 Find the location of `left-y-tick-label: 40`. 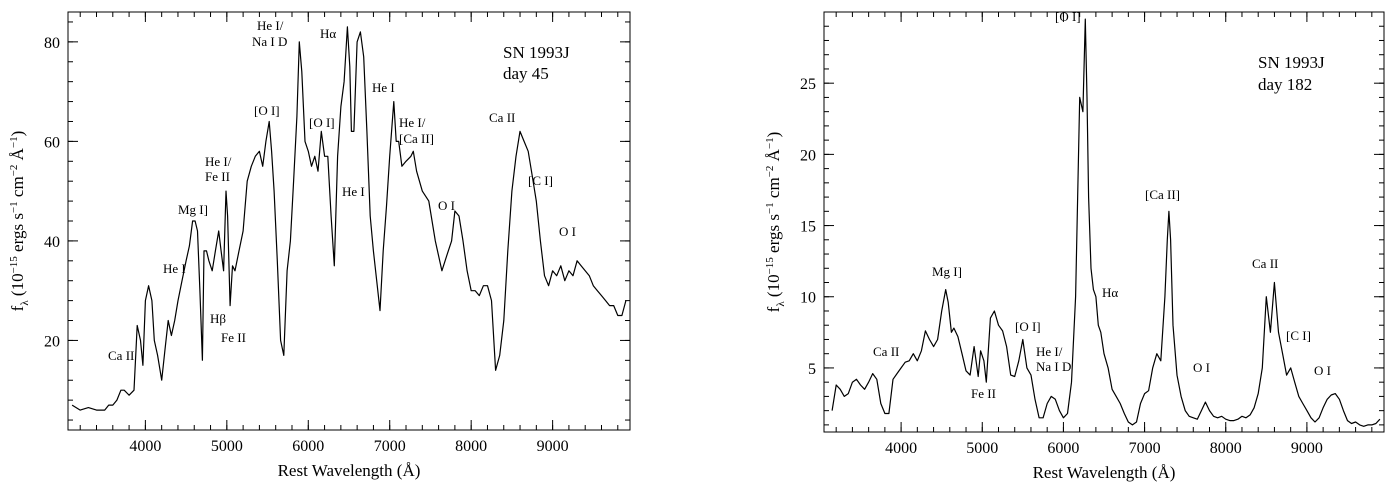

left-y-tick-label: 40 is located at coordinates (52, 242).